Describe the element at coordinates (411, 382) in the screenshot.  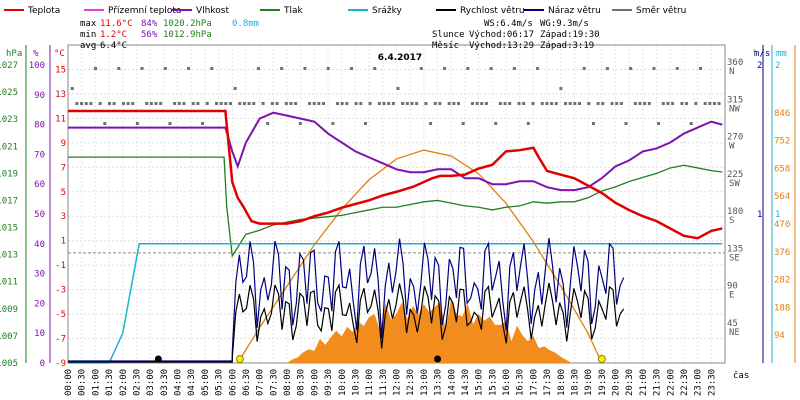
I see `x-tick-label: 12:30` at that location.